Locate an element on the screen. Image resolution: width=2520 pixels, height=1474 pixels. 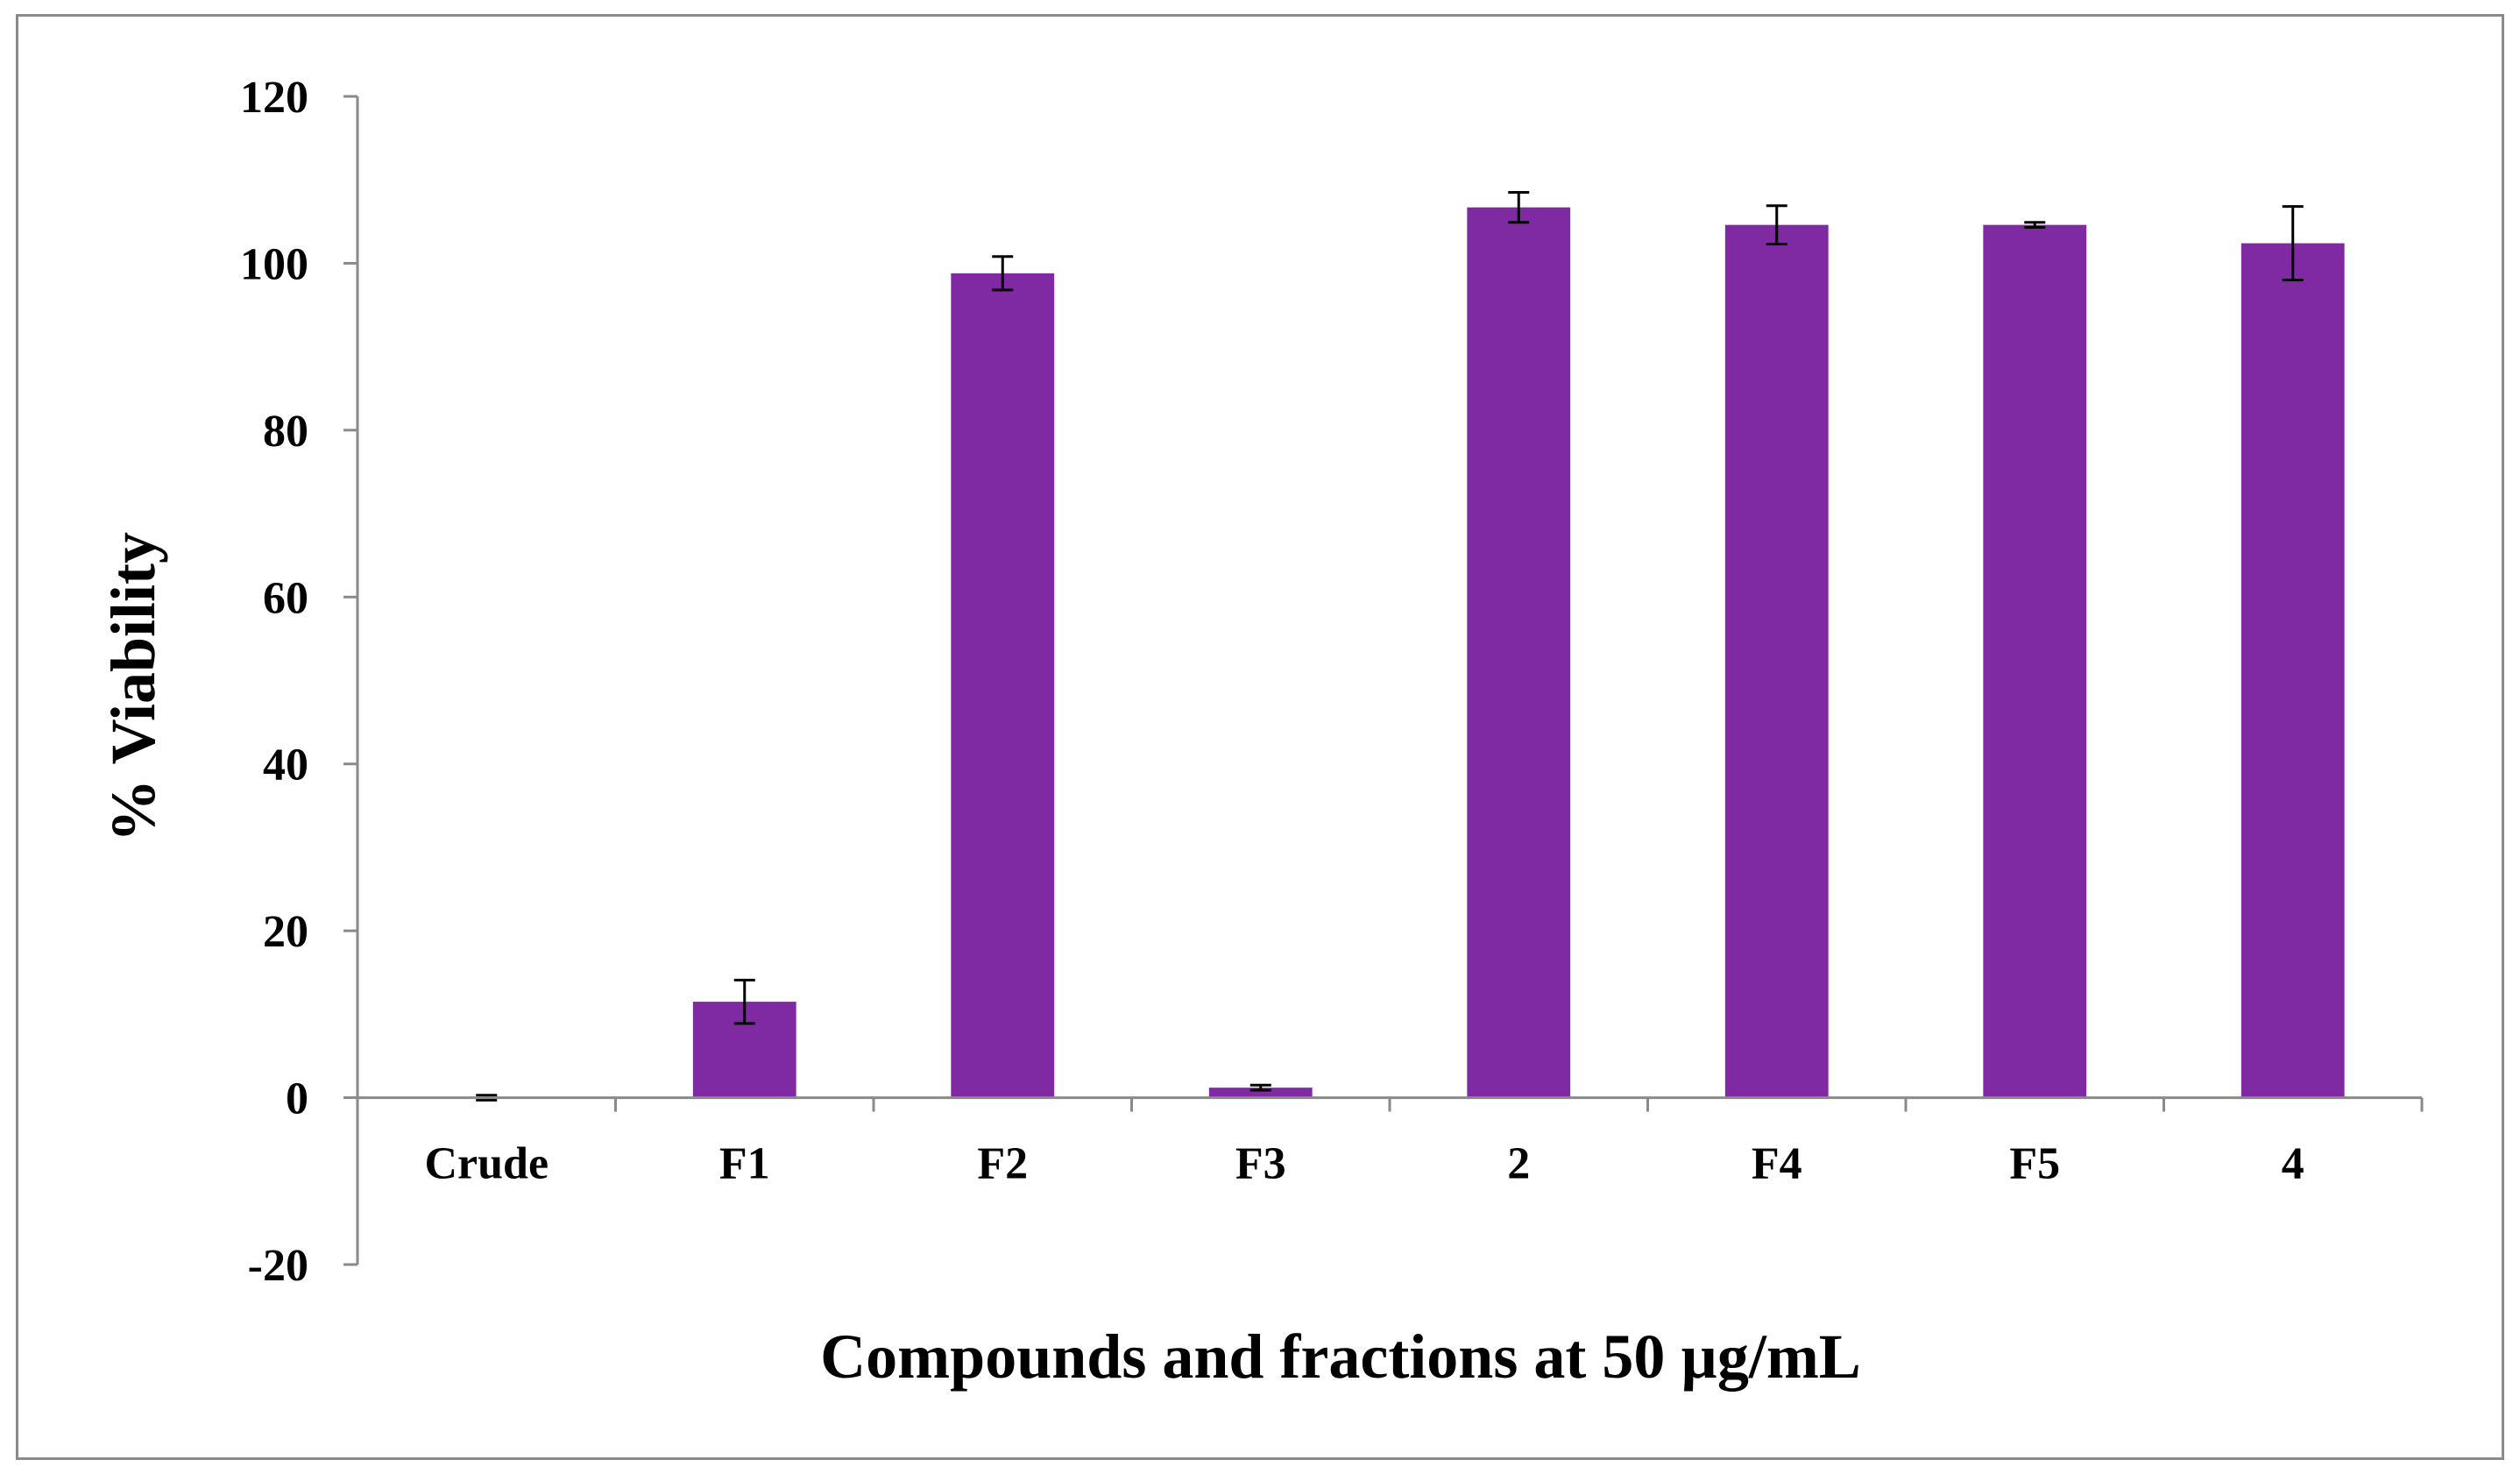
y-tick-label: 120 is located at coordinates (274, 98).